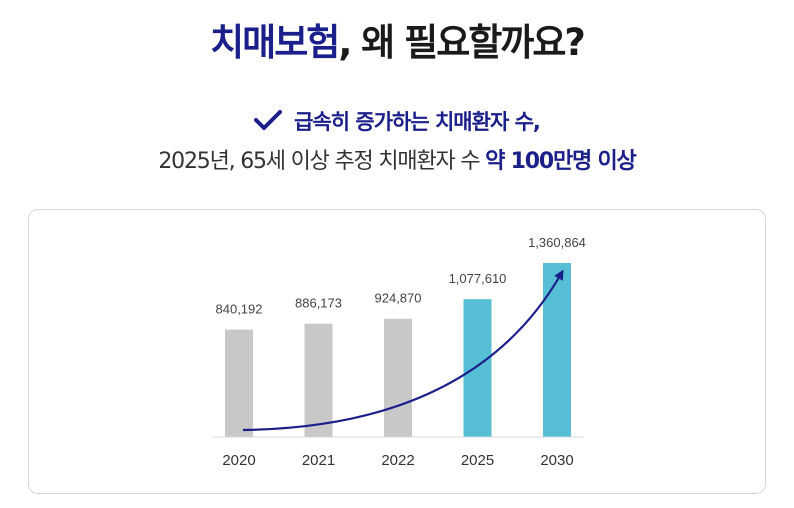  What do you see at coordinates (557, 350) in the screenshot?
I see `bar-2030` at bounding box center [557, 350].